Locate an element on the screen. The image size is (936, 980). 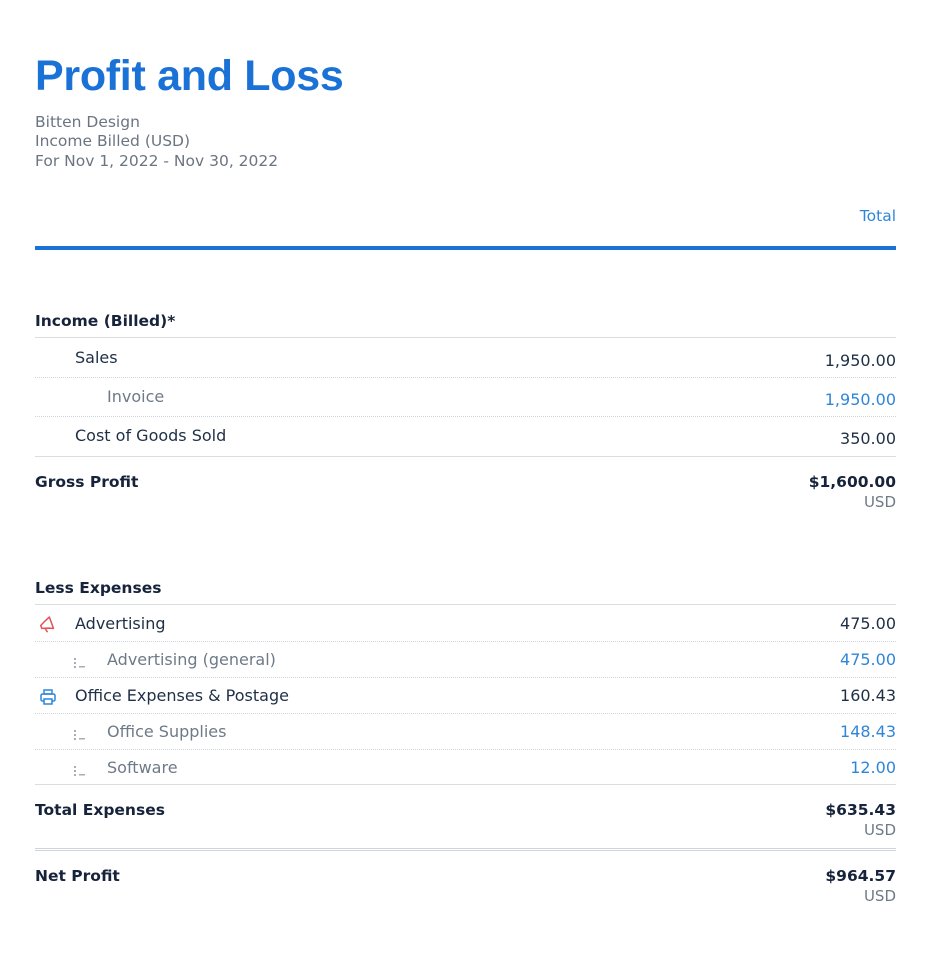
gross-profit-currency: USD is located at coordinates (879, 502).